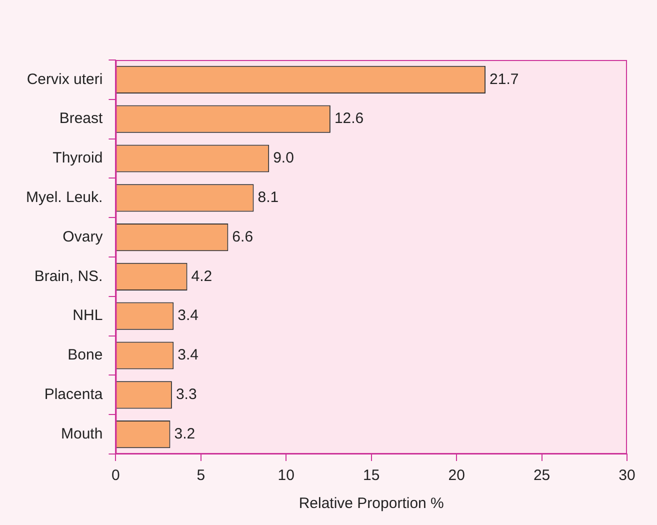  What do you see at coordinates (81, 433) in the screenshot?
I see `y-tick-label: Mouth` at bounding box center [81, 433].